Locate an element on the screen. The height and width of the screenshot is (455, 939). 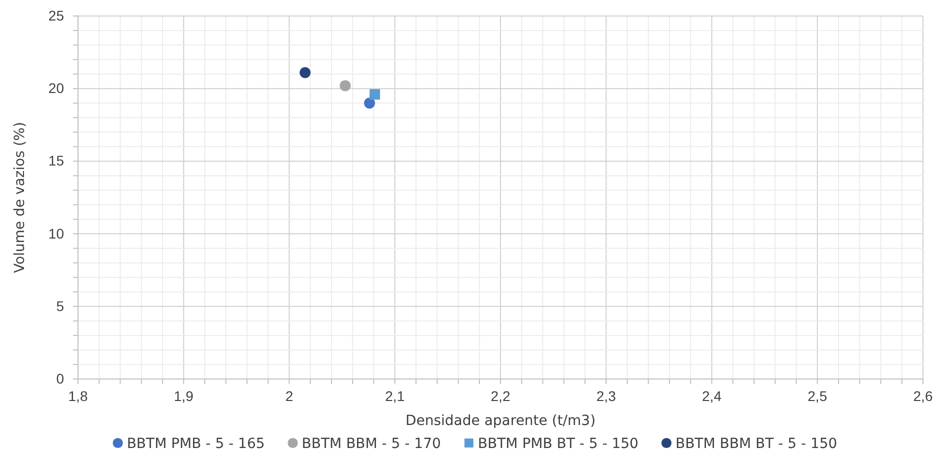
x-tick-label: 1,8 is located at coordinates (78, 396).